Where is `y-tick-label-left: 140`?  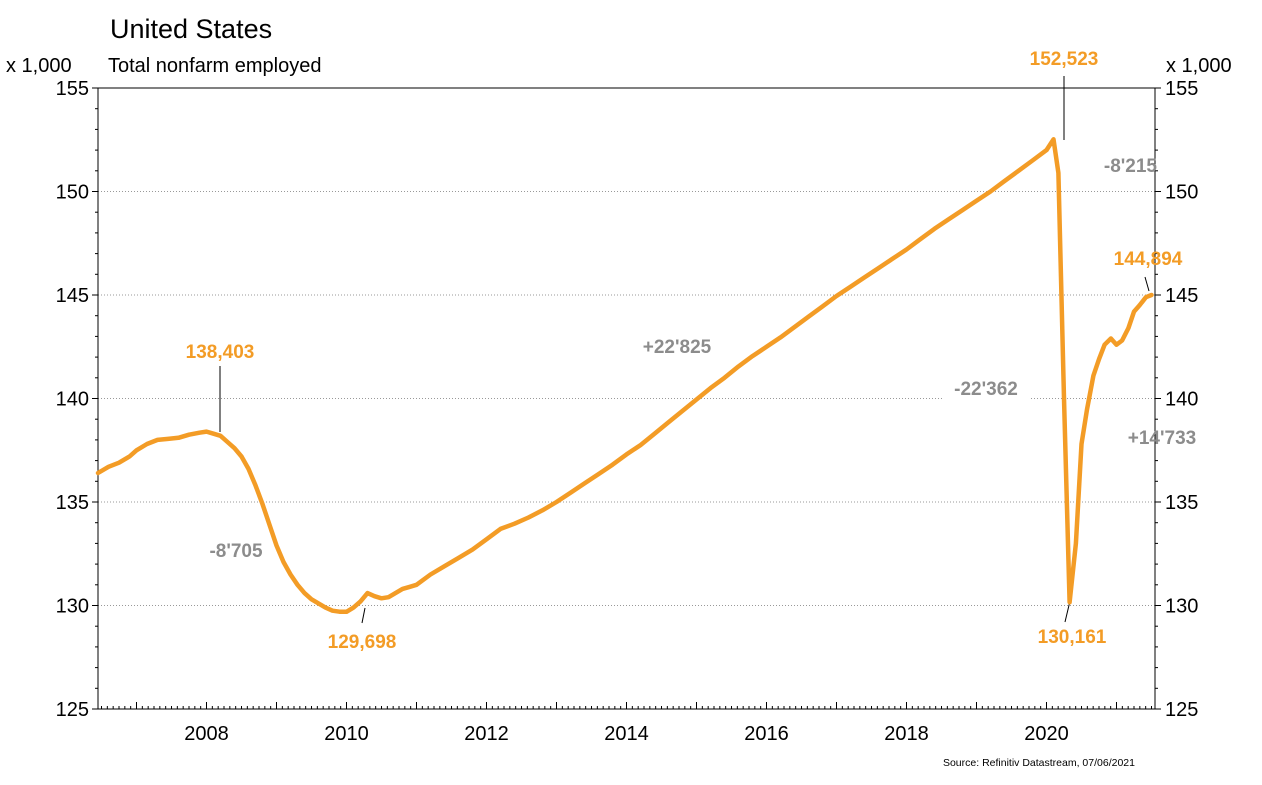 y-tick-label-left: 140 is located at coordinates (72, 400).